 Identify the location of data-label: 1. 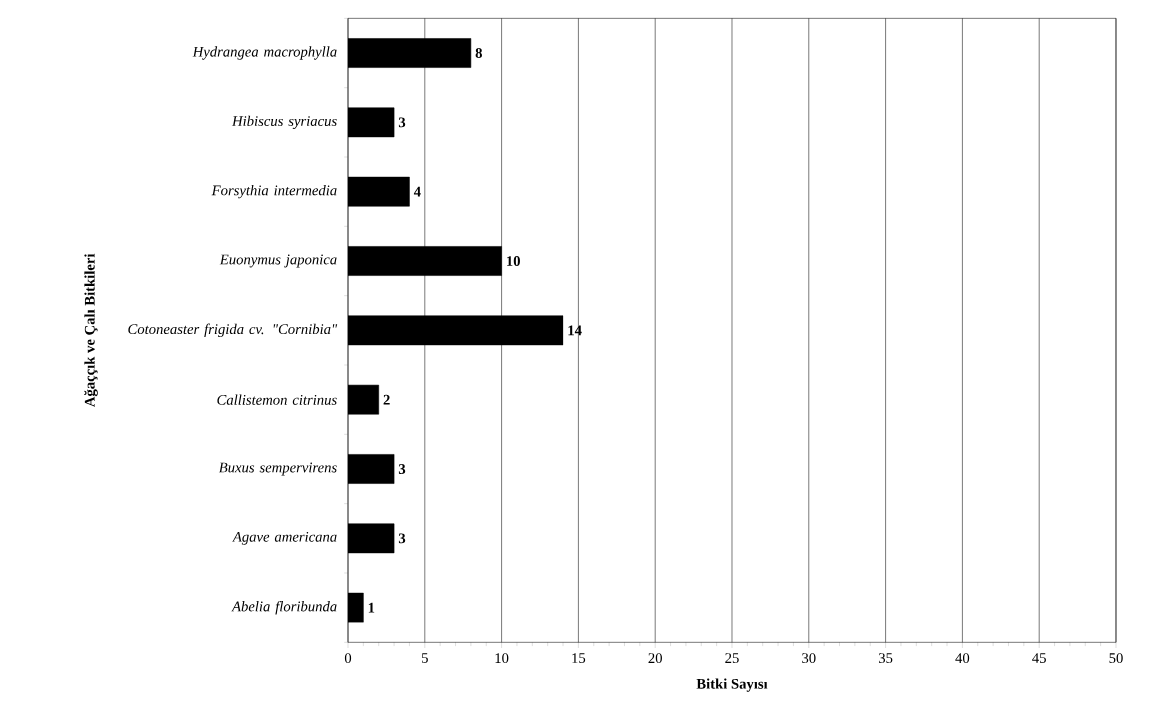
(371, 607).